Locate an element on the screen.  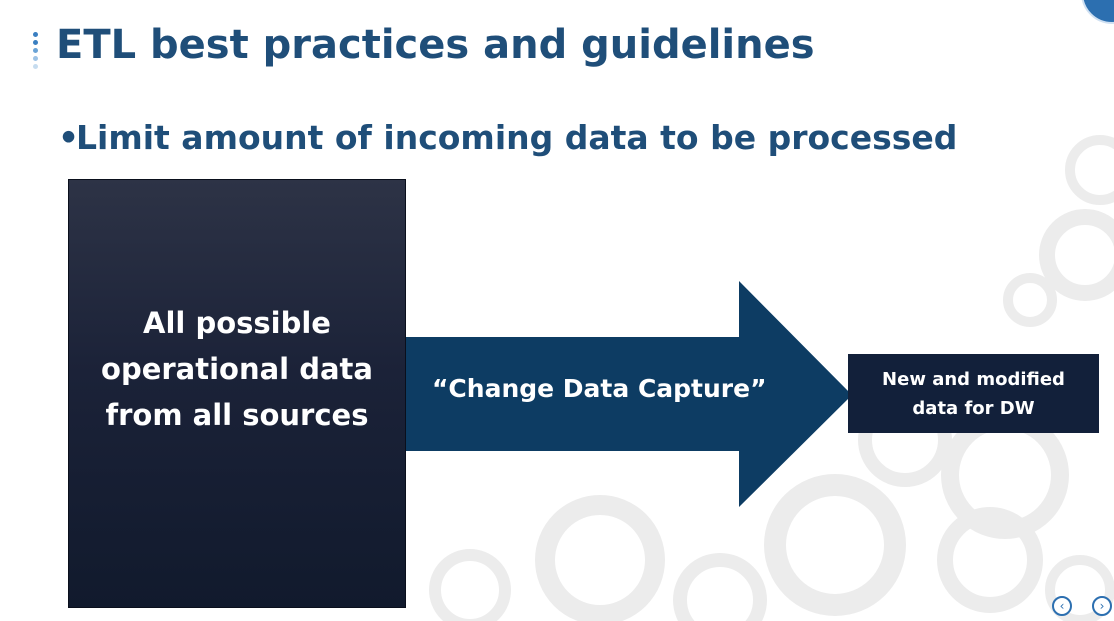
target-line-1: New and modified is located at coordinates (973, 379).